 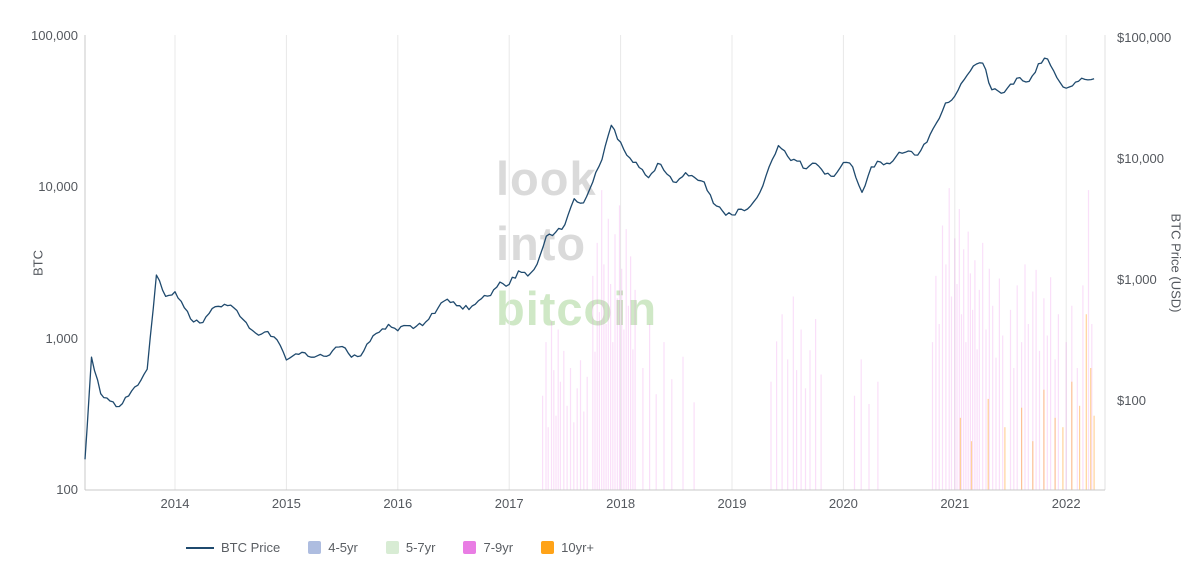 I want to click on x-axis-tick-label: 2020, so click(x=843, y=503).